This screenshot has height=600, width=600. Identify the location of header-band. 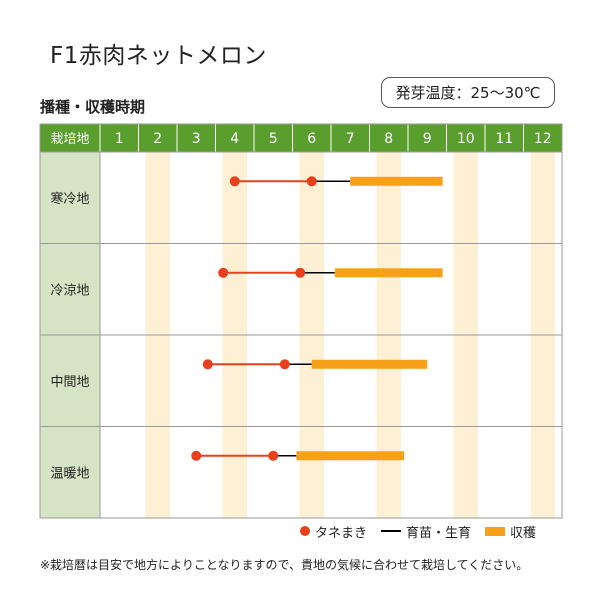
(301, 138).